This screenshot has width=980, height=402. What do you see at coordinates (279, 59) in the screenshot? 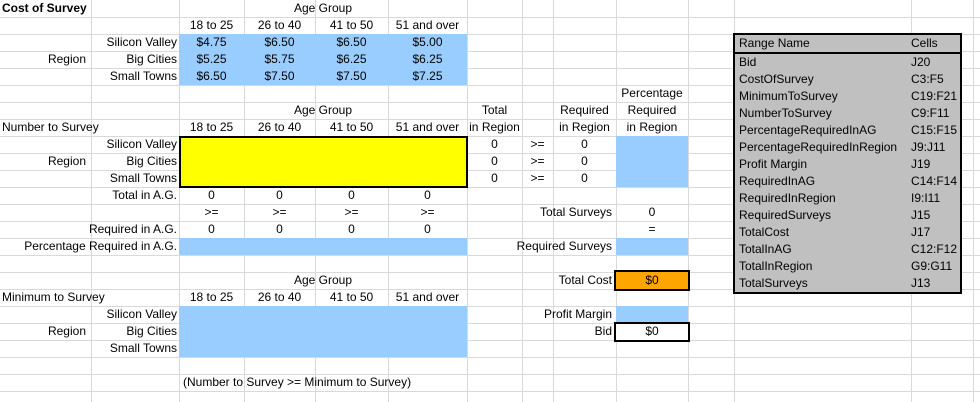
I see `cost-value-cell: $5.75` at bounding box center [279, 59].